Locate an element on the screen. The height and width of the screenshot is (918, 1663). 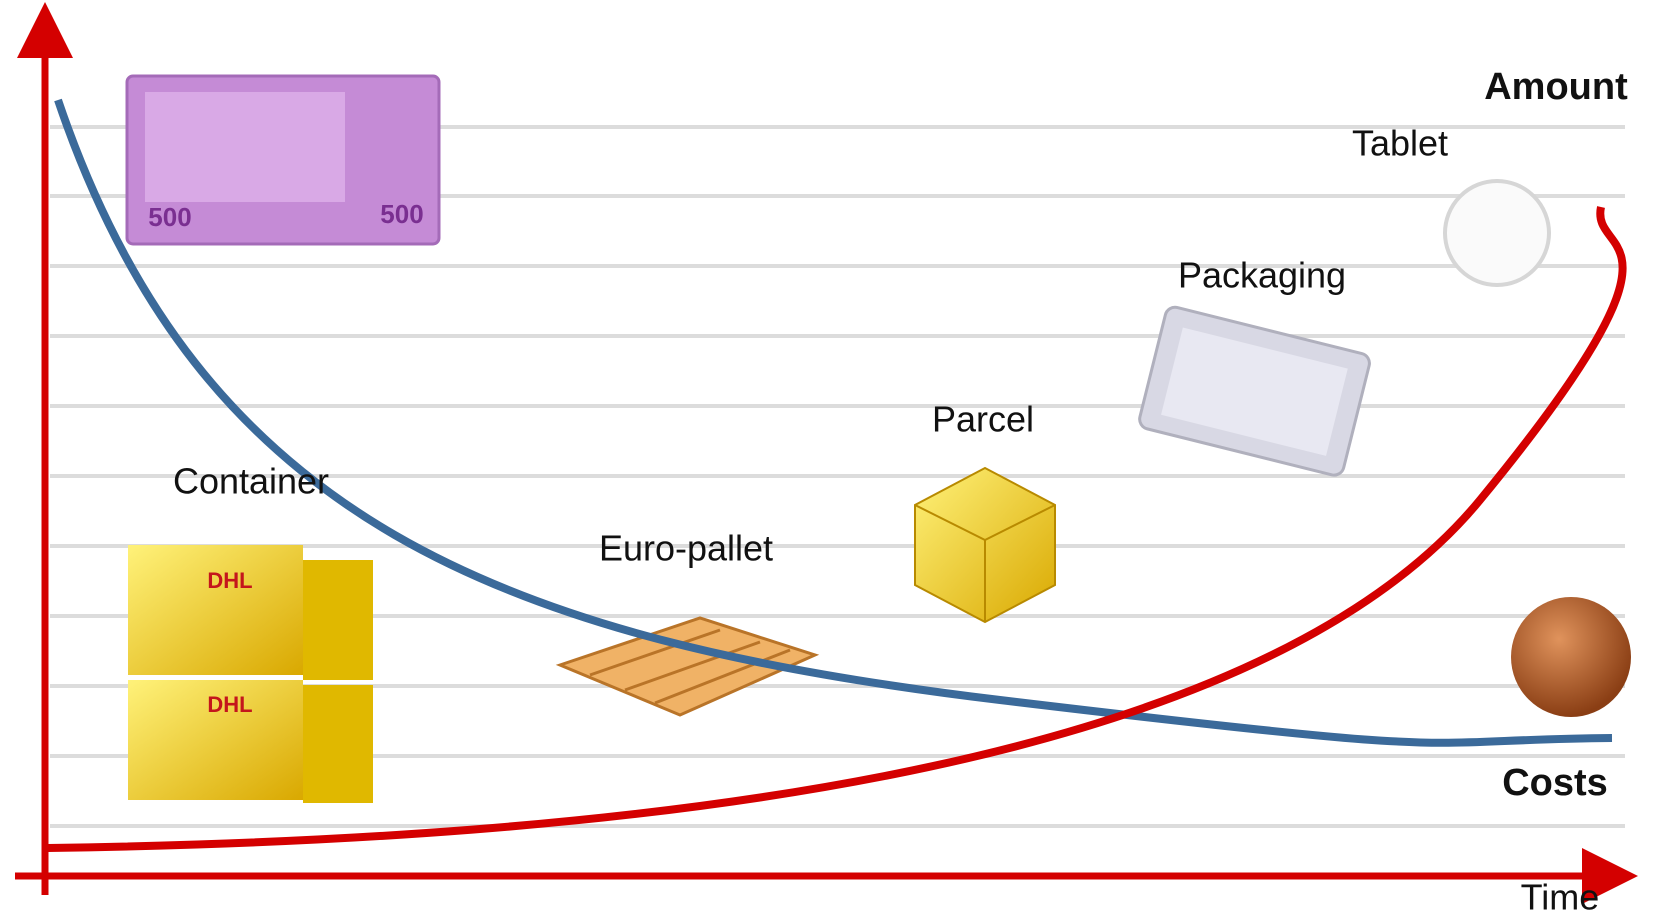
euro-pallet-label: Euro-pallet is located at coordinates (686, 548).